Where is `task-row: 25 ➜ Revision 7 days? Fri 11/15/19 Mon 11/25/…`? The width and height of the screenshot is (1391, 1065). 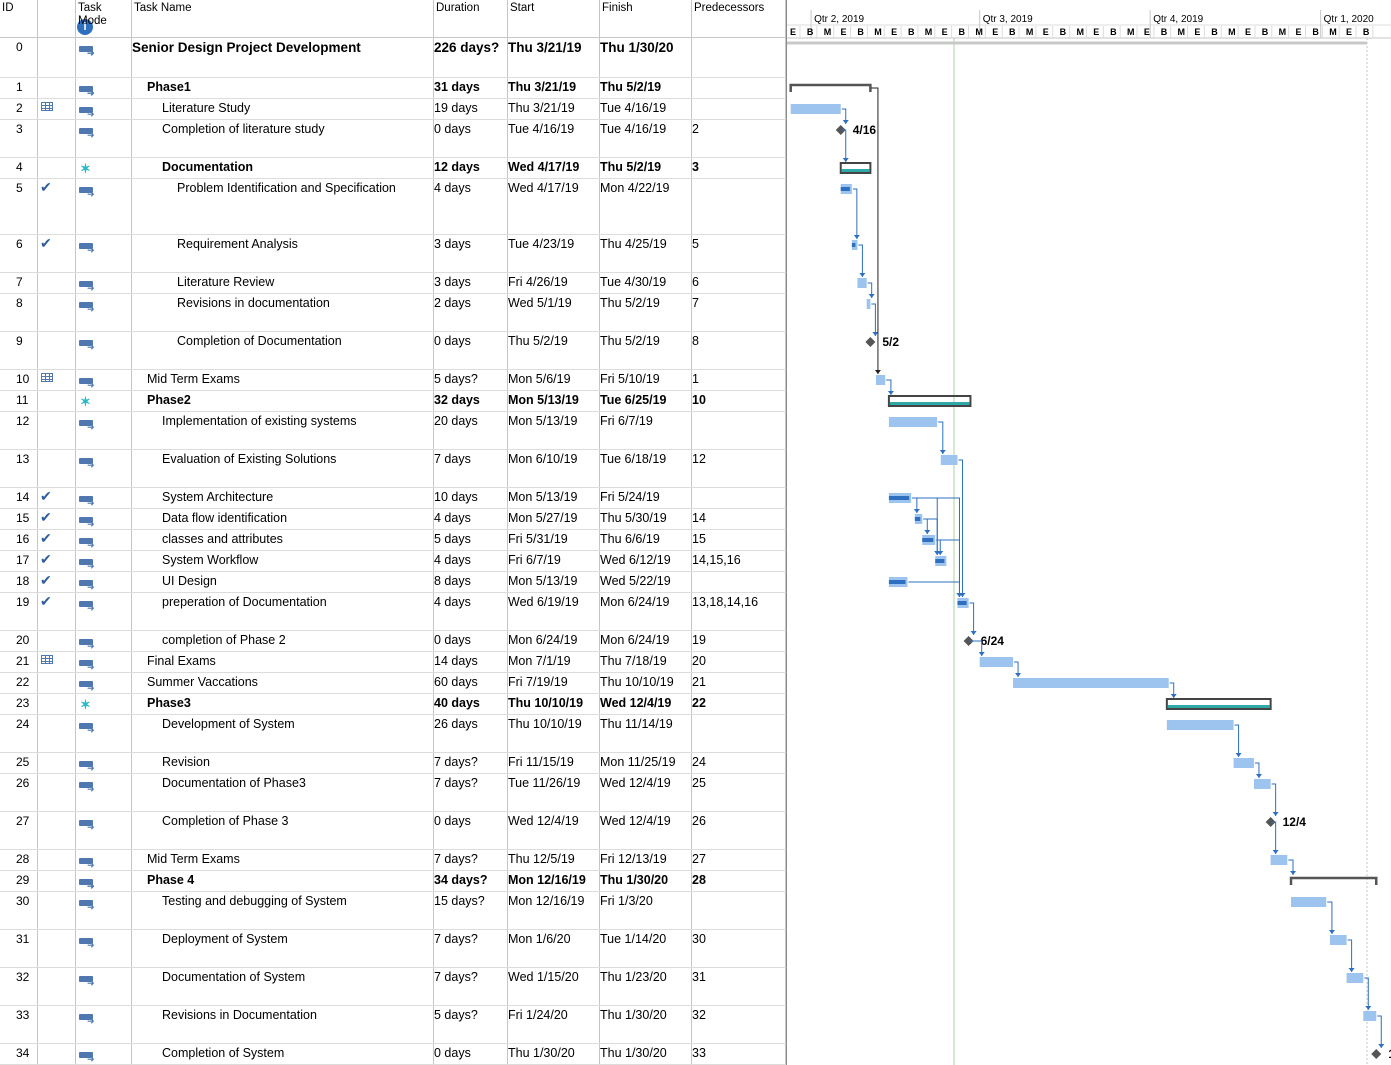
task-row: 25 ➜ Revision 7 days? Fri 11/15/19 Mon 11/25/… is located at coordinates (393, 763).